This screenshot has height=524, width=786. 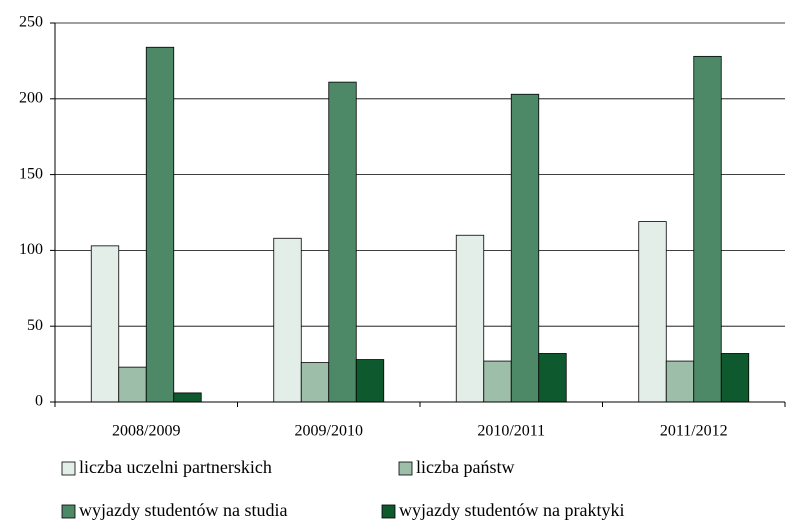 What do you see at coordinates (35, 325) in the screenshot?
I see `y-tick-label: 50` at bounding box center [35, 325].